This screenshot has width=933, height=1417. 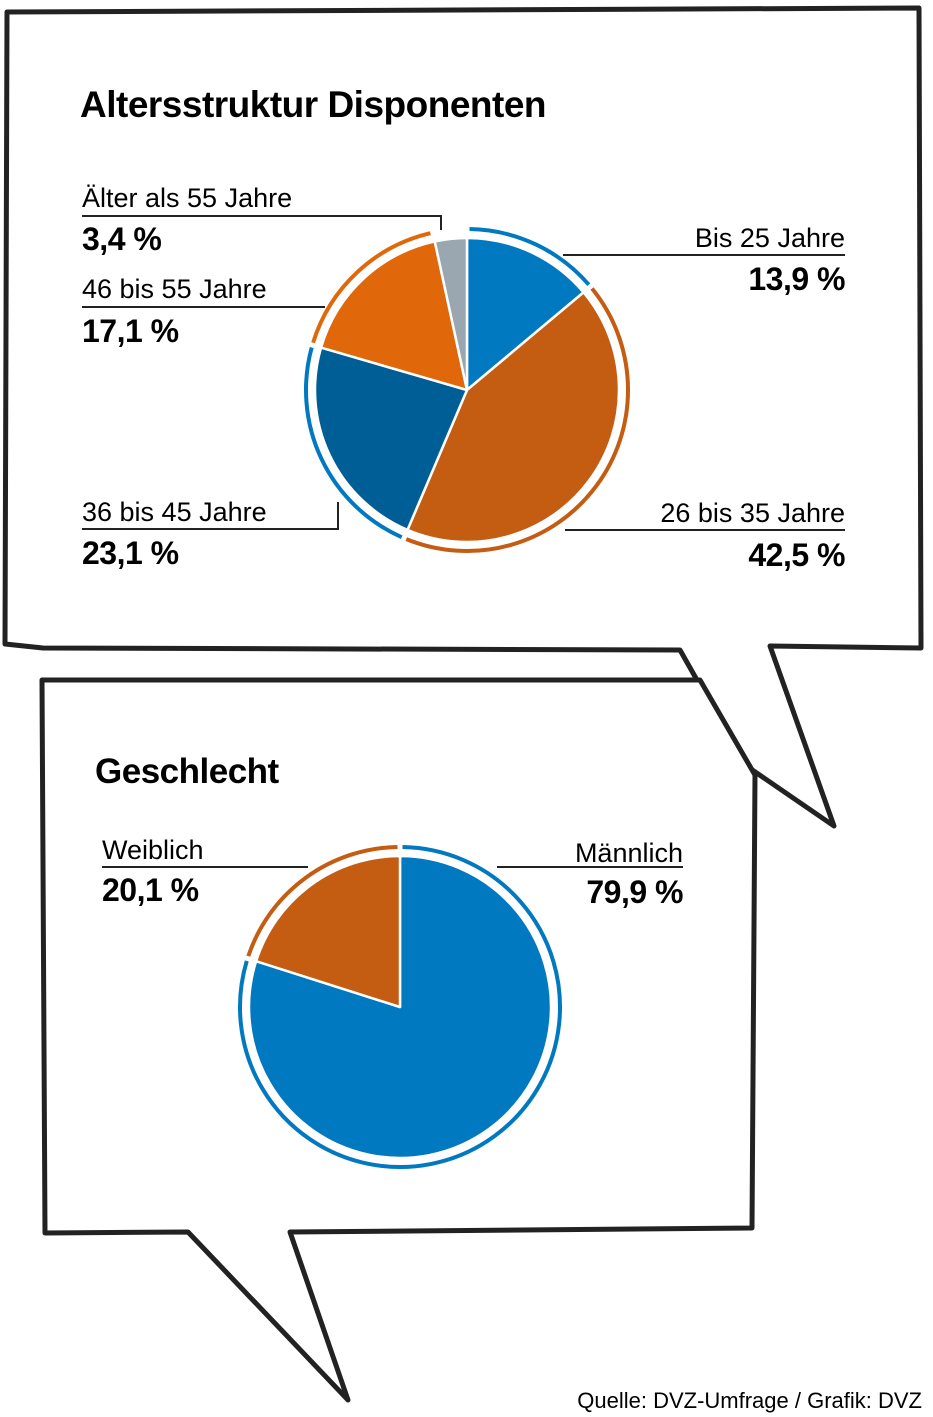 I want to click on age-pie, so click(x=467, y=390).